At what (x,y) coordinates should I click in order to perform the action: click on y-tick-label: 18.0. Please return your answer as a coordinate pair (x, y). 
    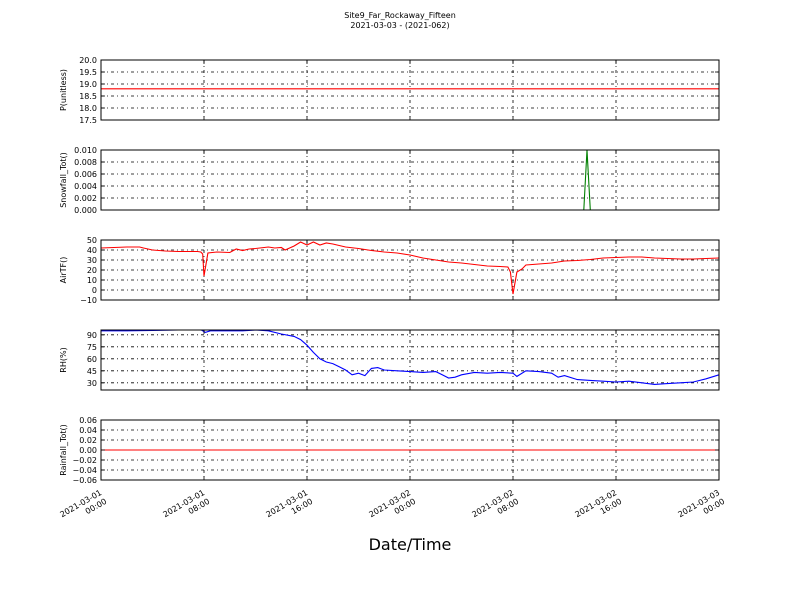
    Looking at the image, I should click on (88, 108).